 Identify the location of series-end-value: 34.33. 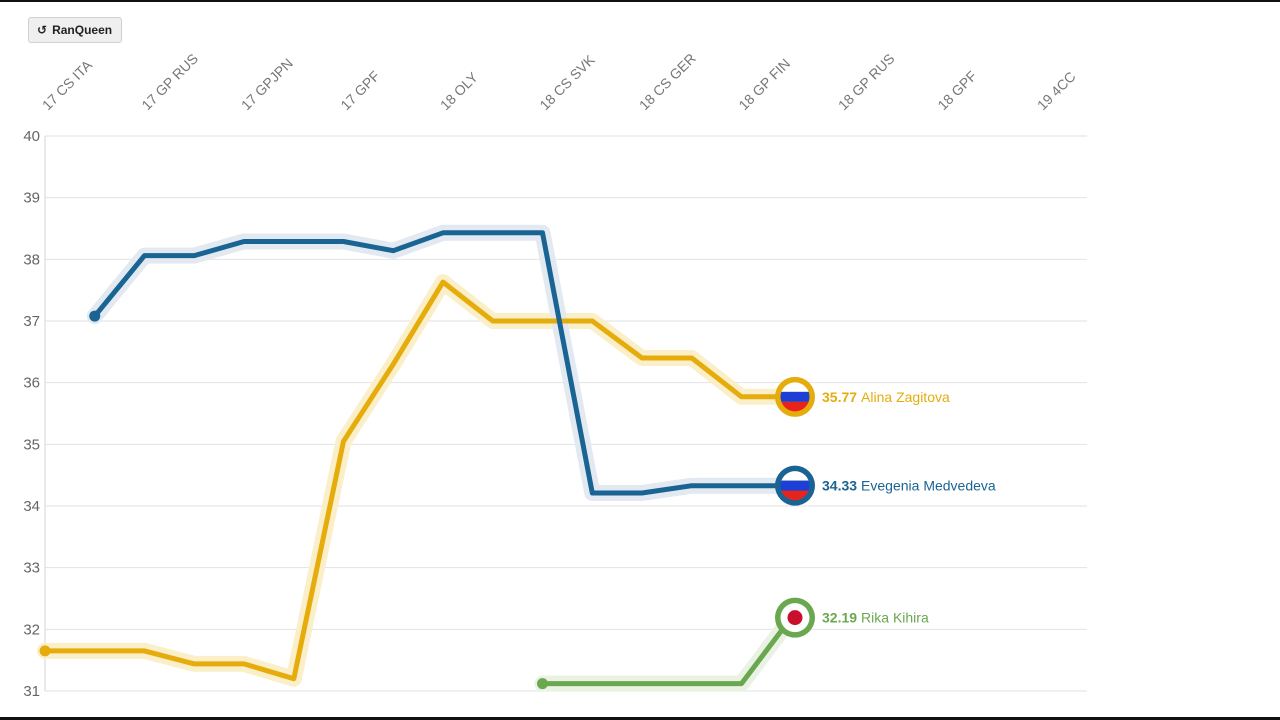
(839, 486).